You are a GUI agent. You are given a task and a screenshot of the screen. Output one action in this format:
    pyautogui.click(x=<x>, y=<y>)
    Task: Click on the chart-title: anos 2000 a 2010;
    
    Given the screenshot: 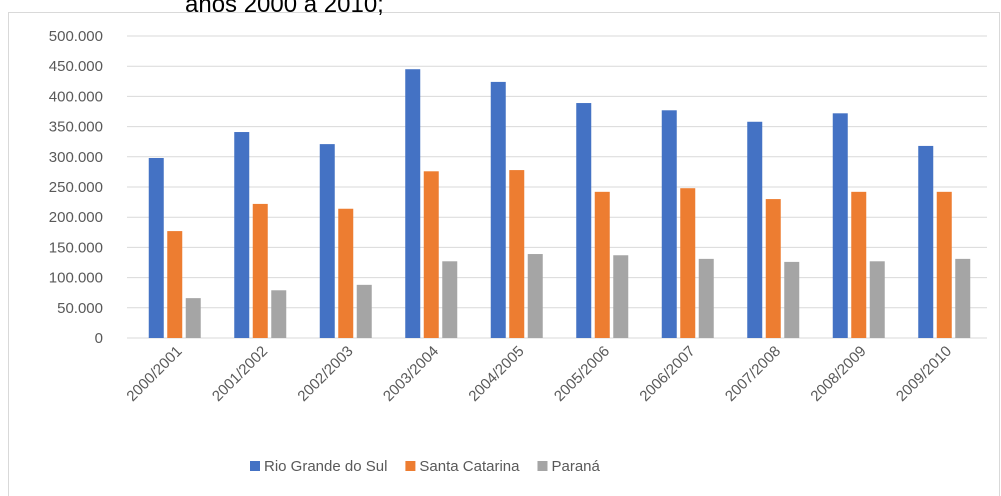 What is the action you would take?
    pyautogui.click(x=284, y=9)
    